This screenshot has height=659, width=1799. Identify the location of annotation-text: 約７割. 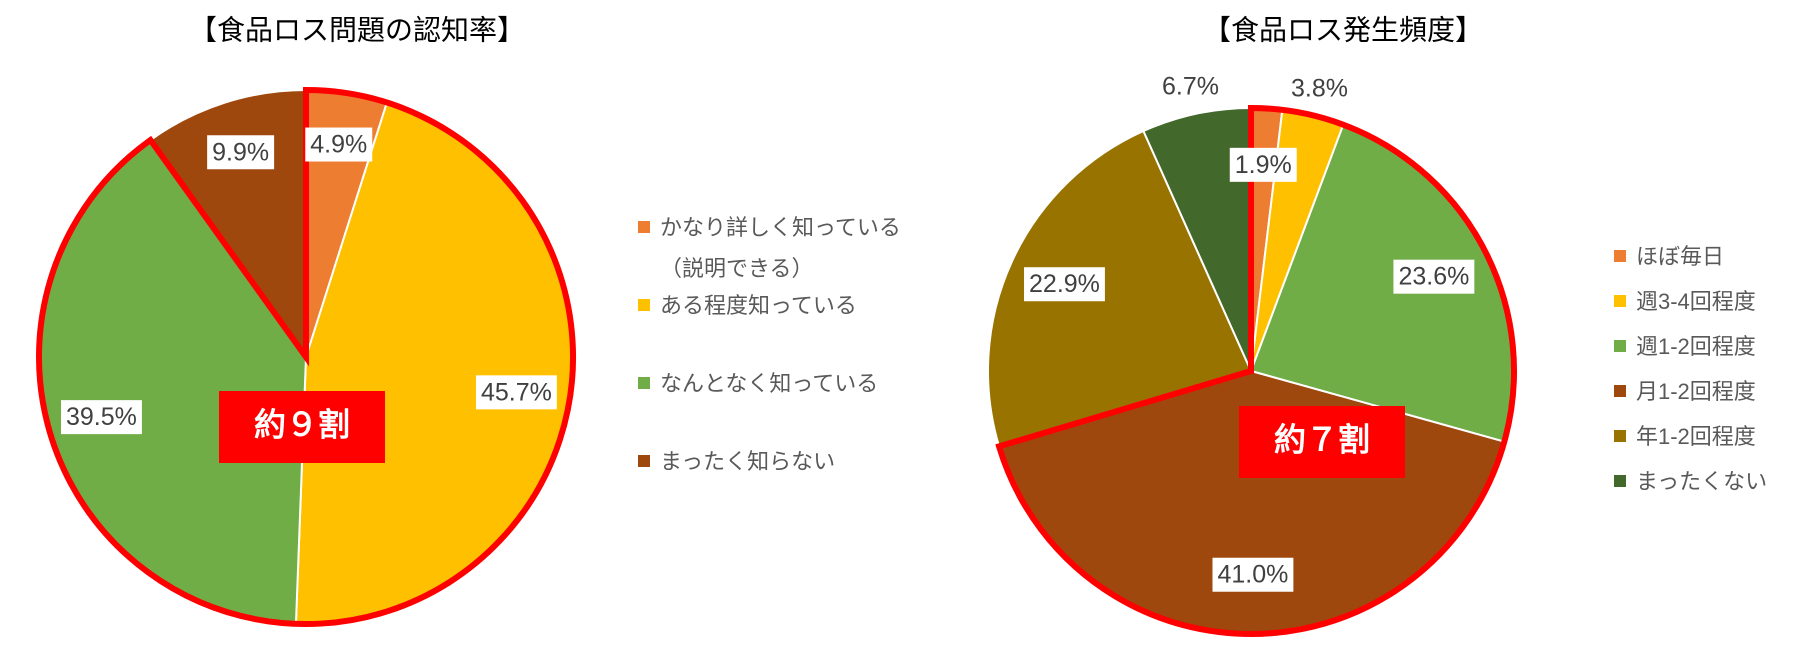
(1322, 439).